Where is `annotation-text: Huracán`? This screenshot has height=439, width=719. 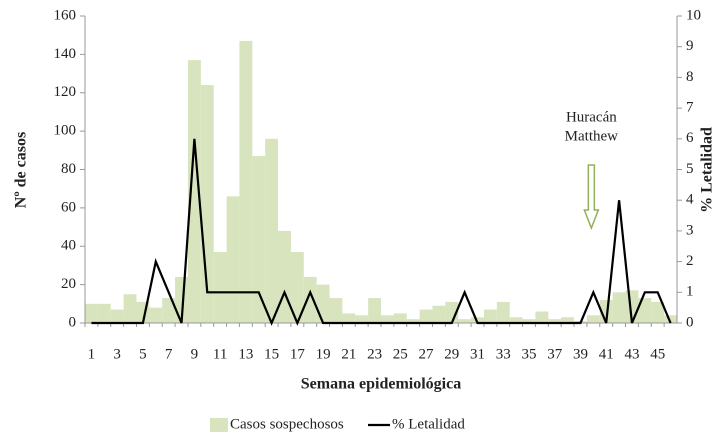
annotation-text: Huracán is located at coordinates (591, 117).